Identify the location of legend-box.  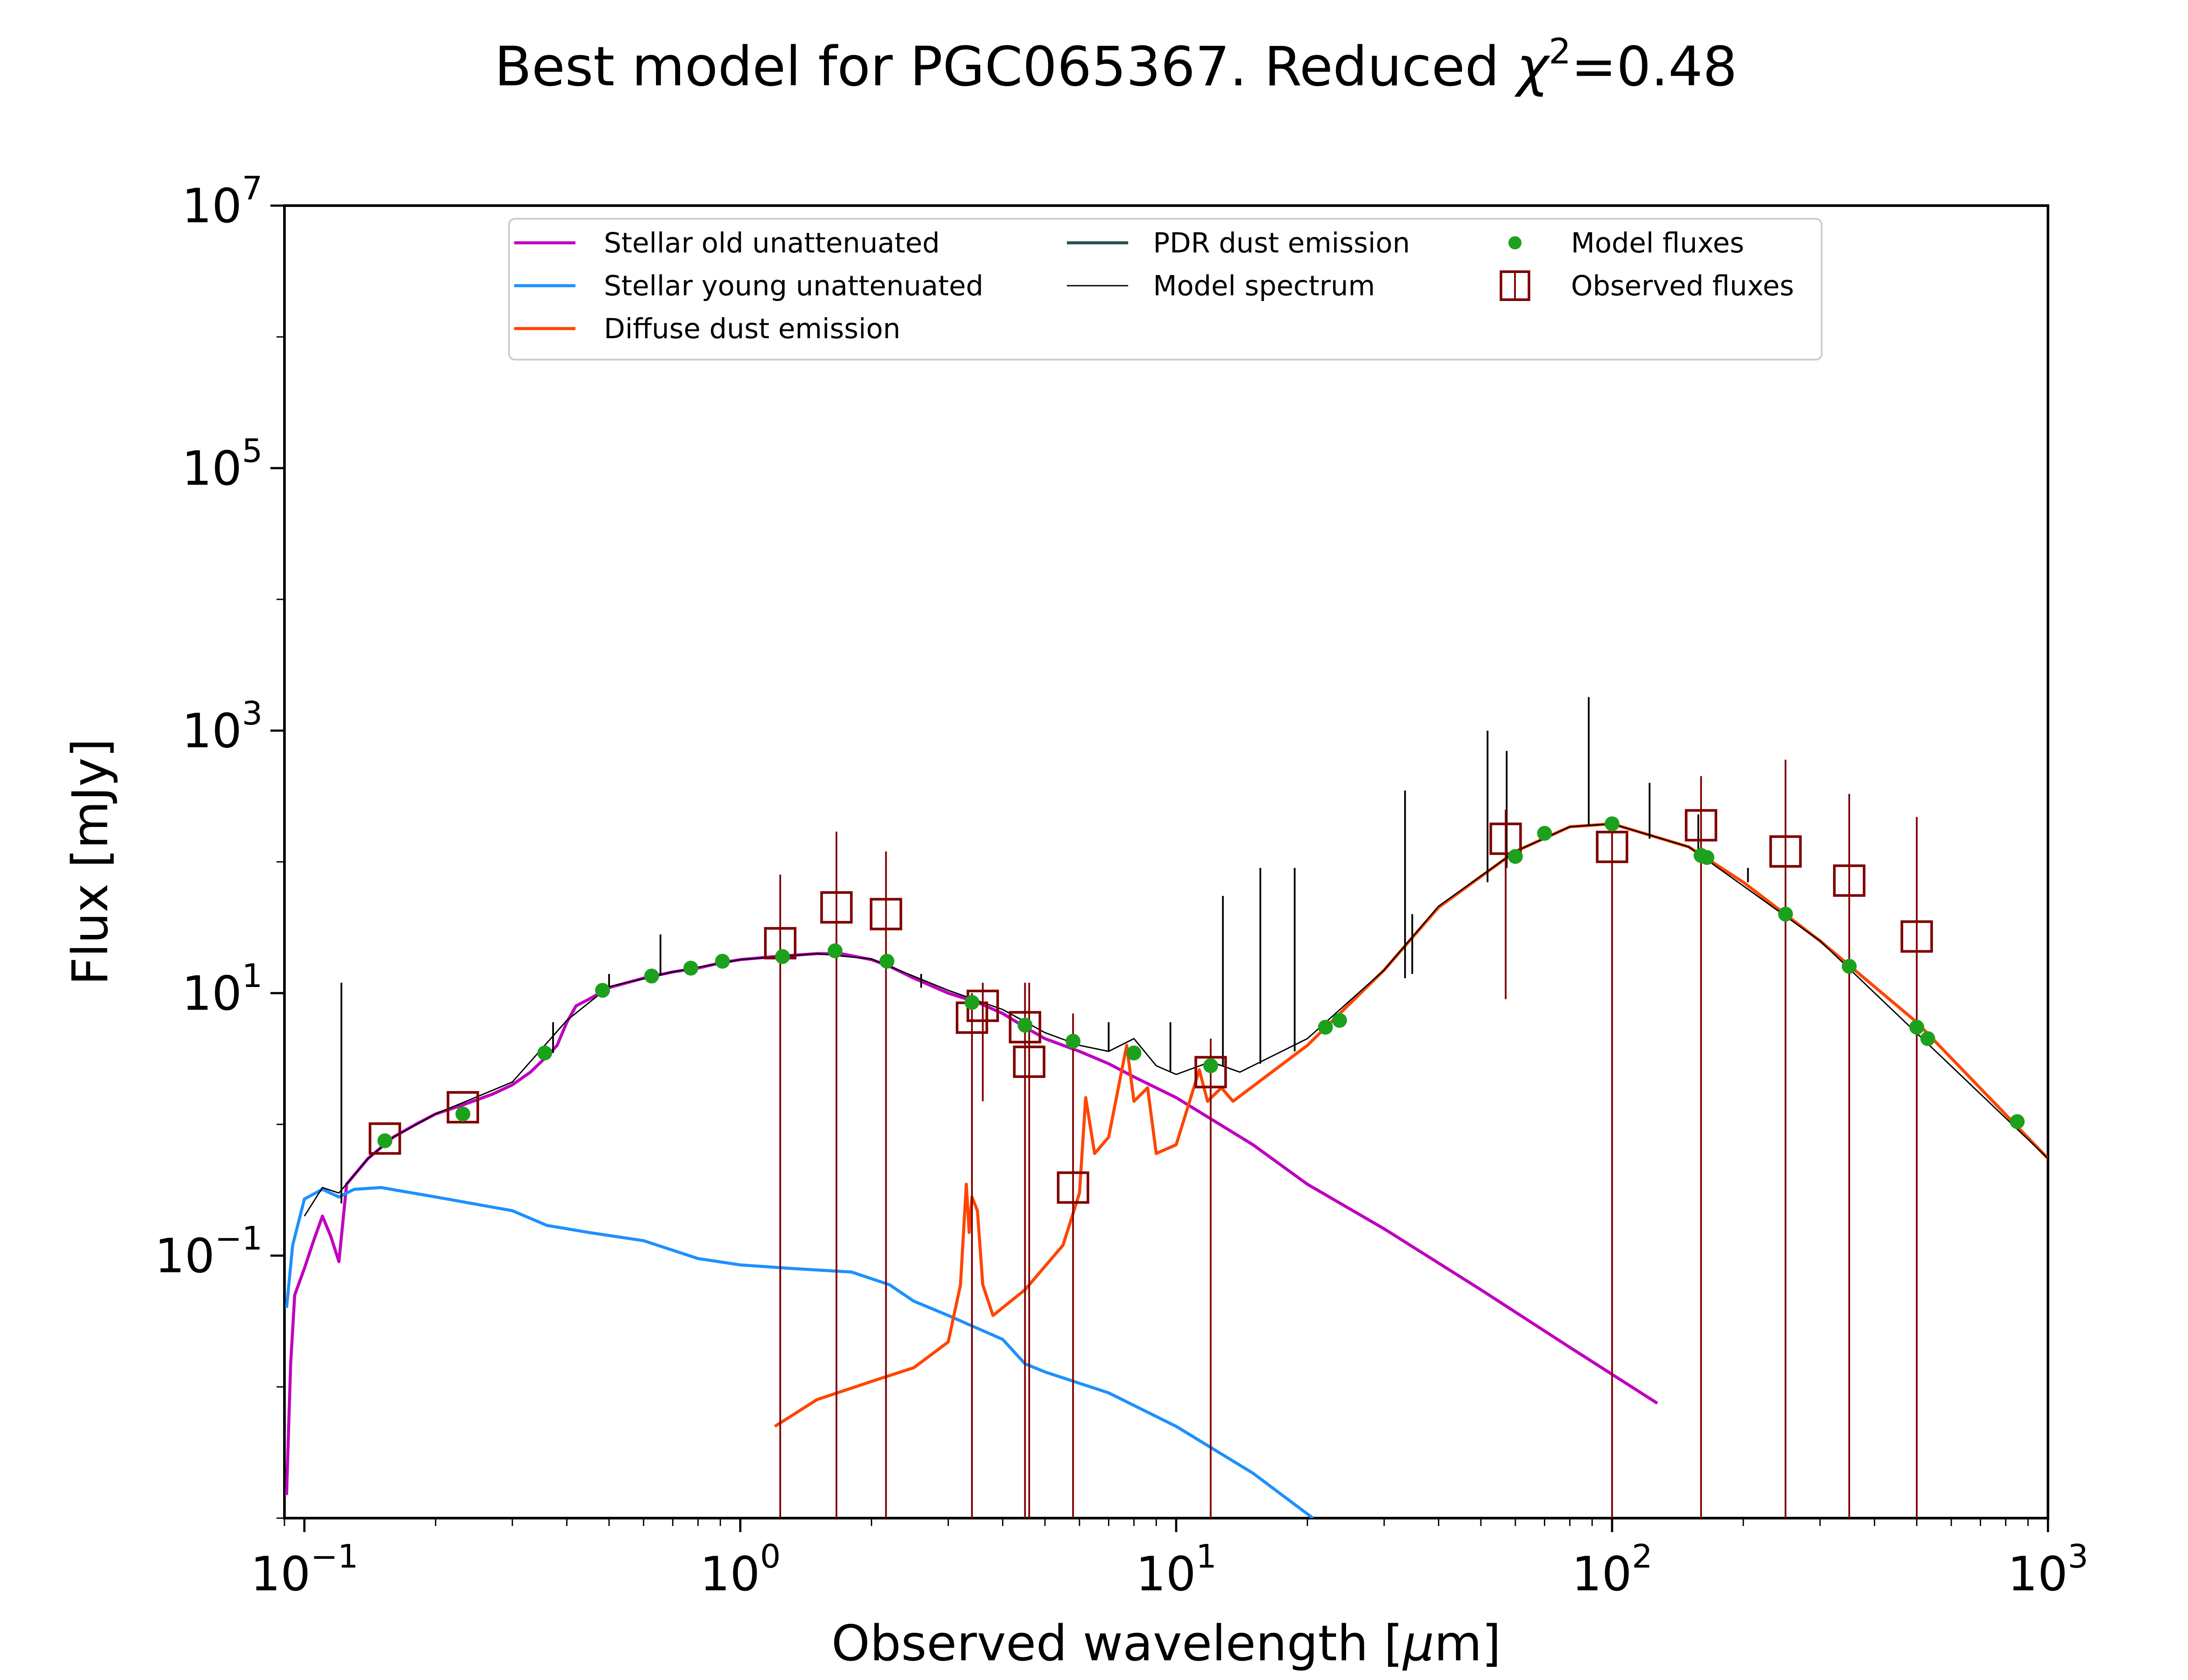
(1165, 289).